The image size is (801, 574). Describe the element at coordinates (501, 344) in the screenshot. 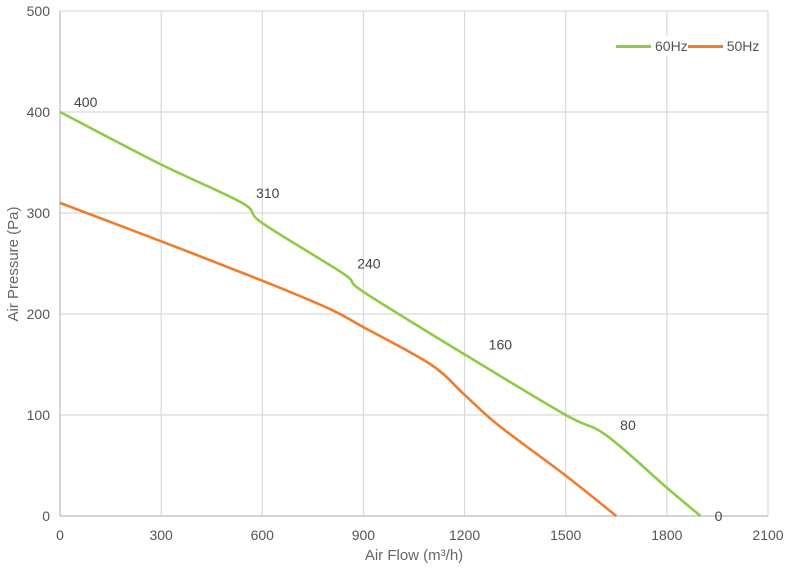

I see `data-label: 160` at that location.